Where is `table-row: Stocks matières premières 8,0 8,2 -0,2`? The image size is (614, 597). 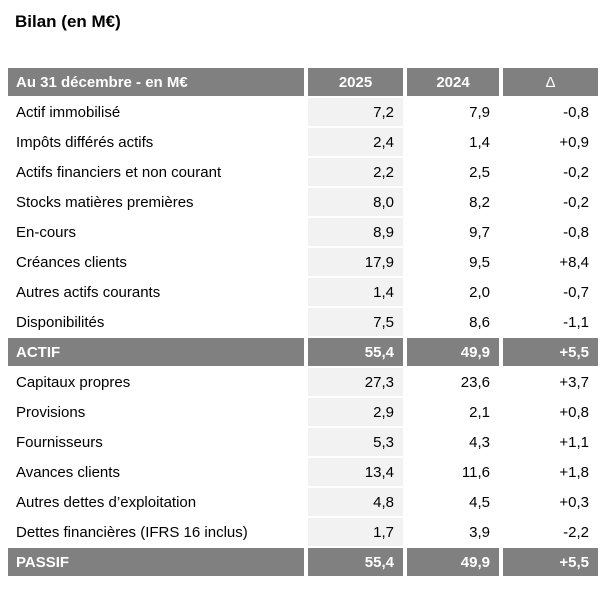 table-row: Stocks matières premières 8,0 8,2 -0,2 is located at coordinates (303, 202).